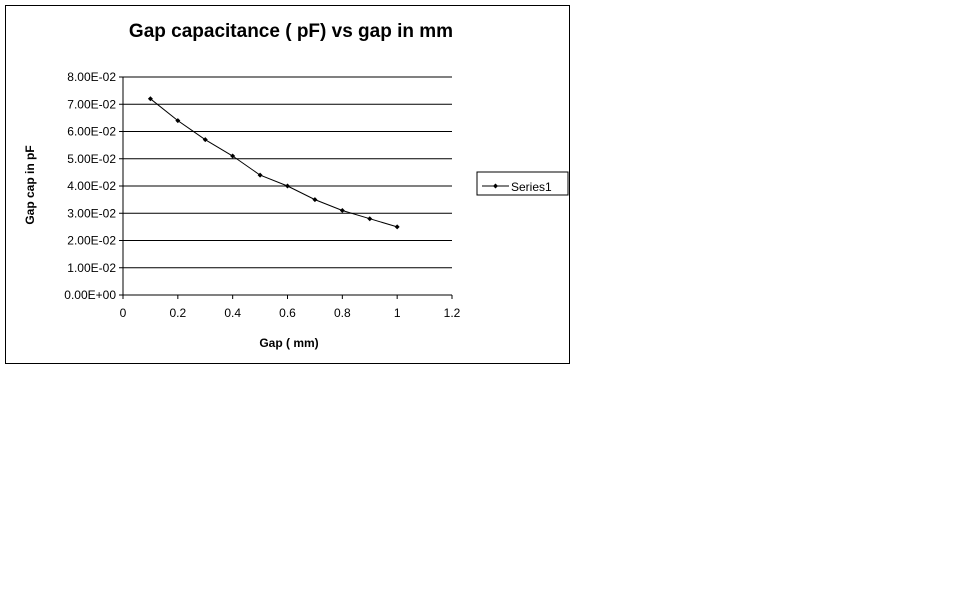 This screenshot has height=616, width=957. I want to click on y-tick-label: 0.00E+00, so click(90, 295).